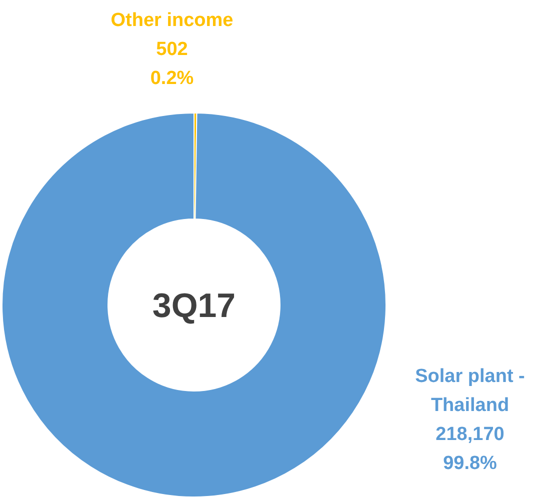  What do you see at coordinates (470, 449) in the screenshot?
I see `data-label: 218,170 99.8%` at bounding box center [470, 449].